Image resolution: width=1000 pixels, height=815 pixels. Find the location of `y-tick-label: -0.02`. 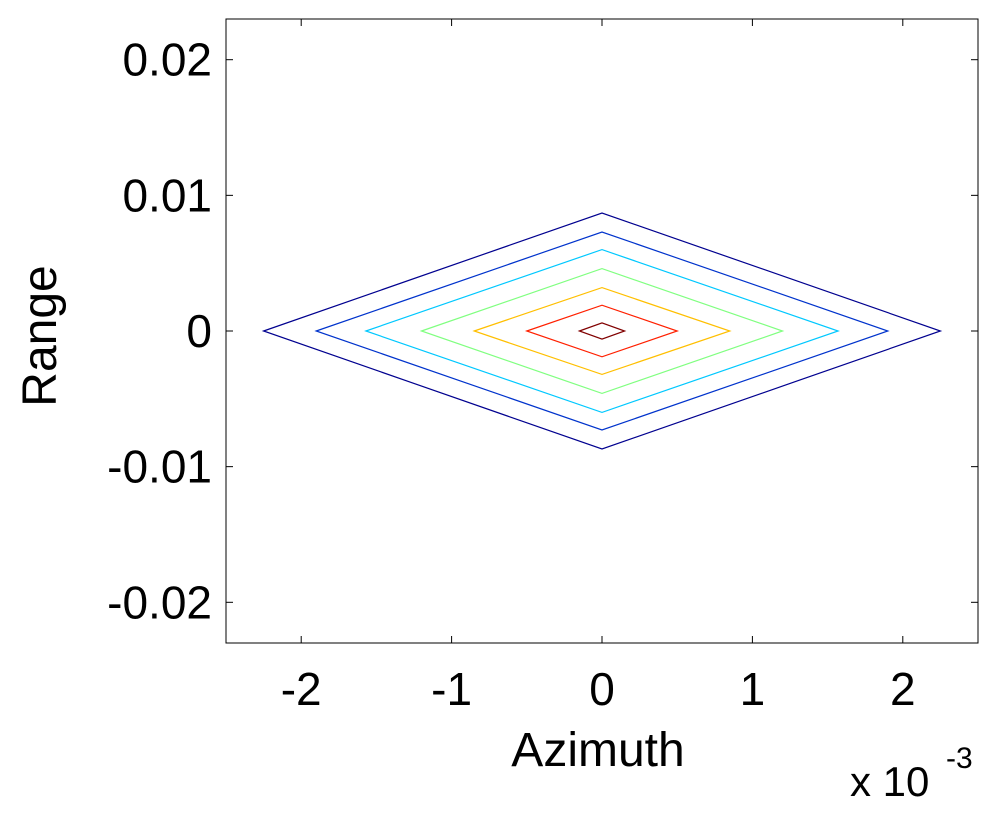

y-tick-label: -0.02 is located at coordinates (159, 602).